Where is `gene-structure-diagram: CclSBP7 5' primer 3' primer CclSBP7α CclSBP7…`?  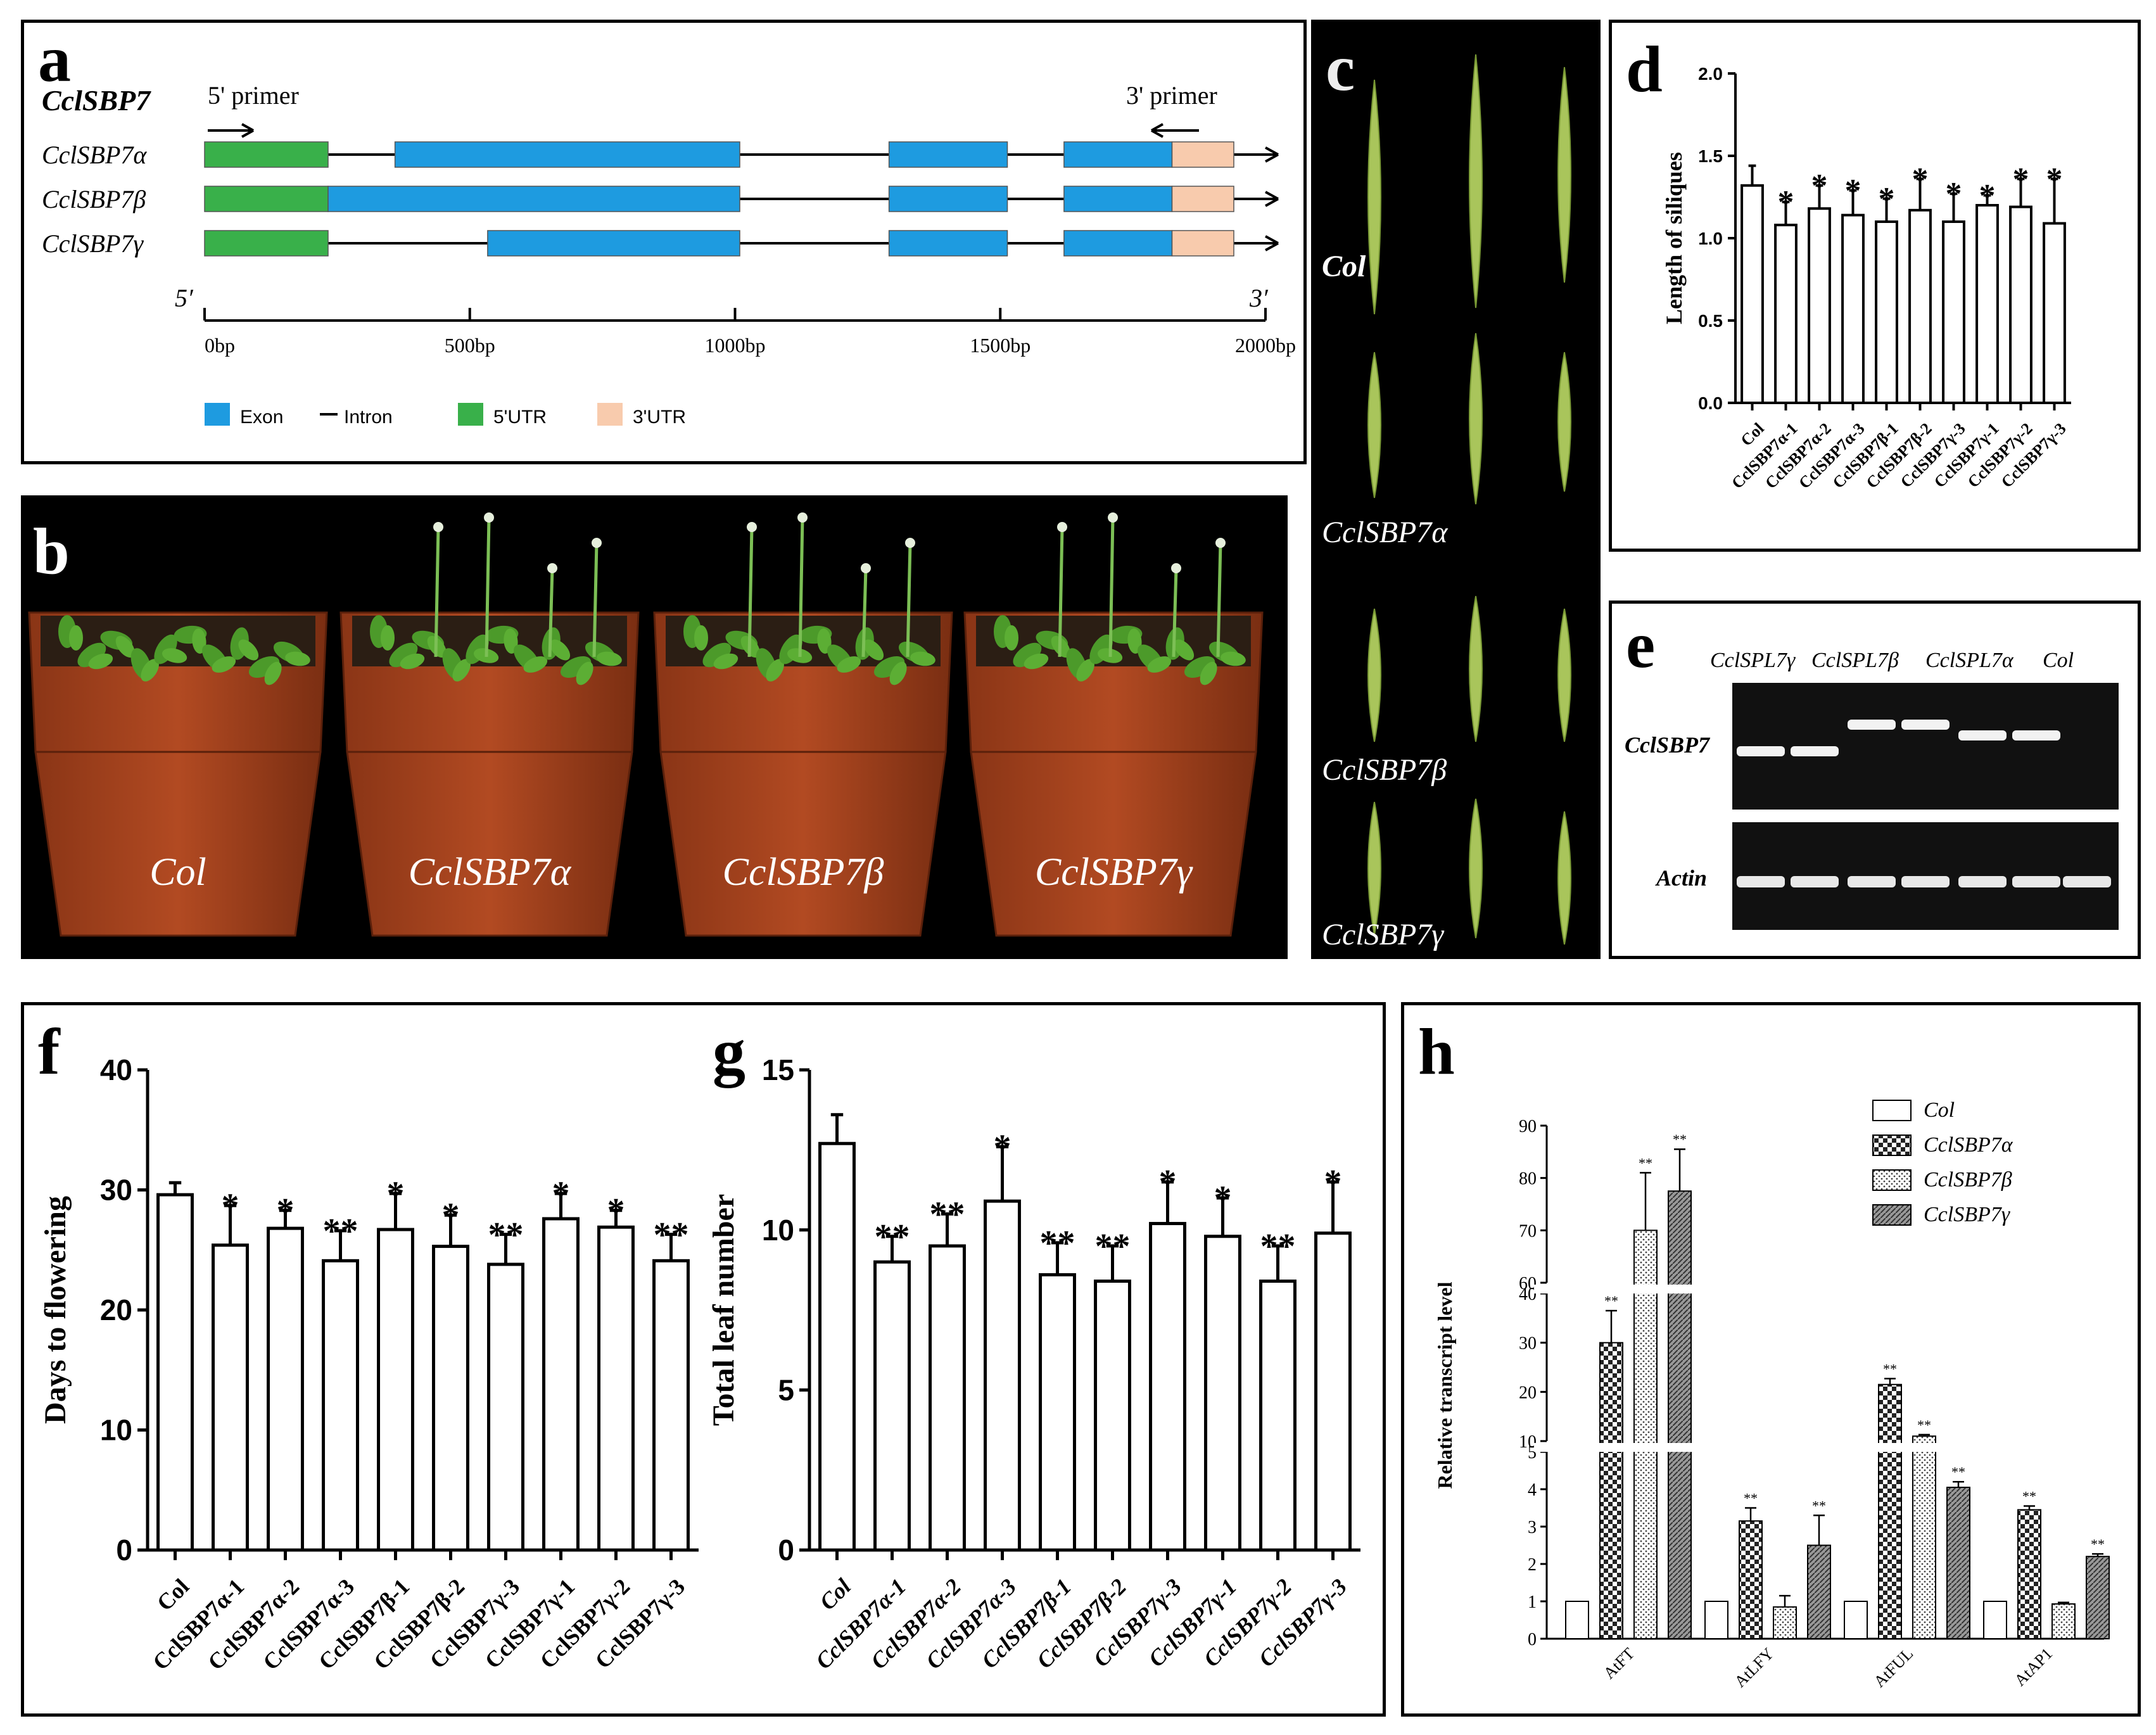 gene-structure-diagram: CclSBP7 5' primer 3' primer CclSBP7α CclSBP7… is located at coordinates (669, 254).